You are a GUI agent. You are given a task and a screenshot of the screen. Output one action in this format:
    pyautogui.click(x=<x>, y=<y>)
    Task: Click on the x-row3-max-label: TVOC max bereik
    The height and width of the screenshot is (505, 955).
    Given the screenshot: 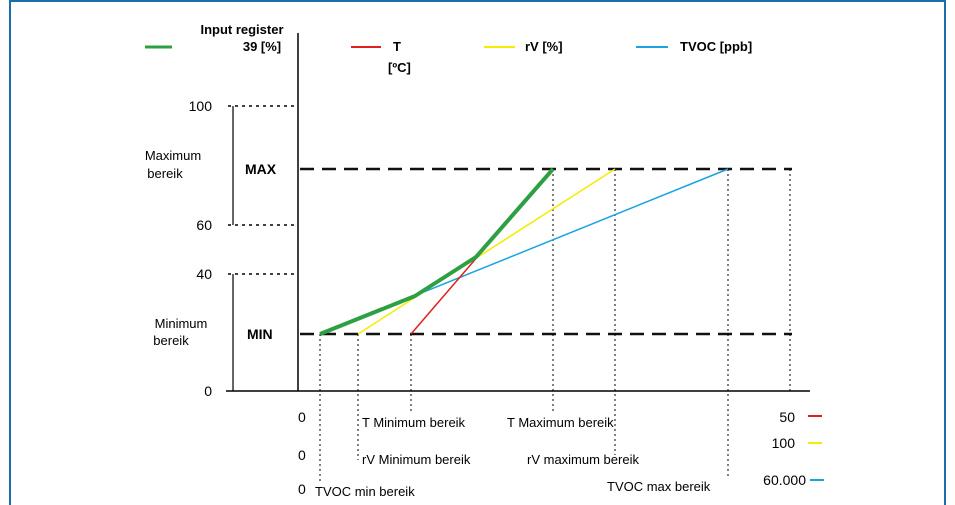 What is the action you would take?
    pyautogui.click(x=659, y=486)
    